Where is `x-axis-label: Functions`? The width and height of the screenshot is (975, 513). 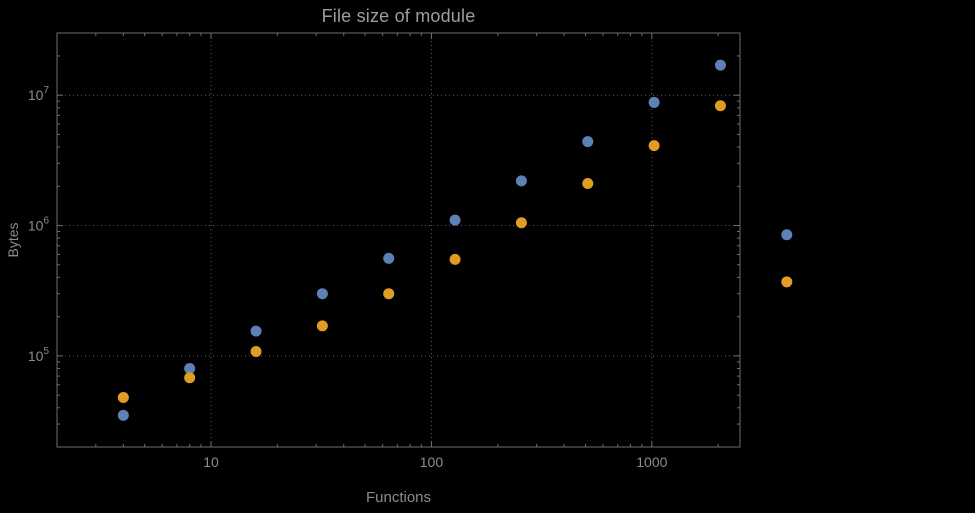
x-axis-label: Functions is located at coordinates (398, 497).